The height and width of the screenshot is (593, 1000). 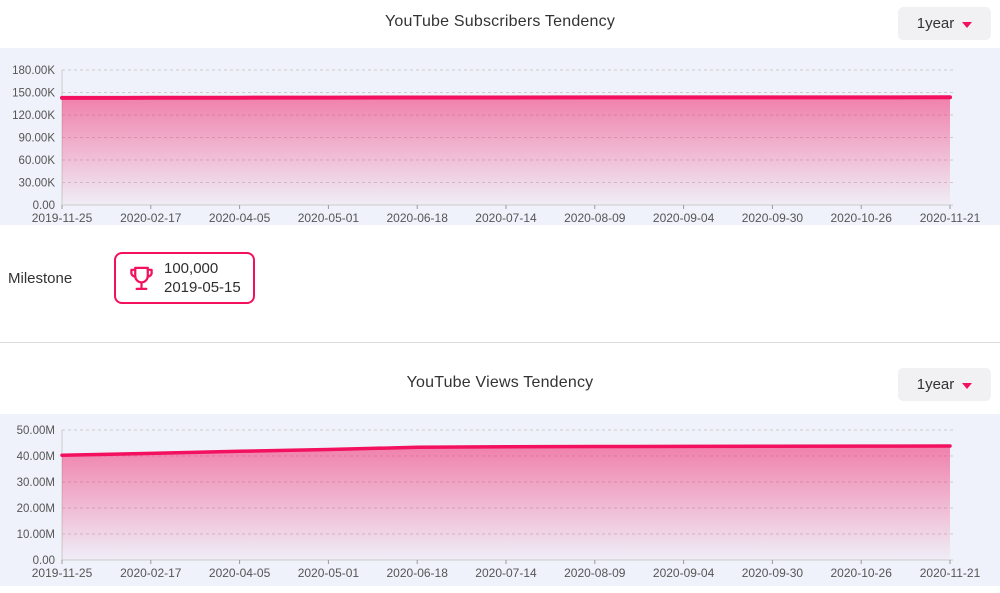 I want to click on y-axis-label: 90.00K, so click(x=37, y=139).